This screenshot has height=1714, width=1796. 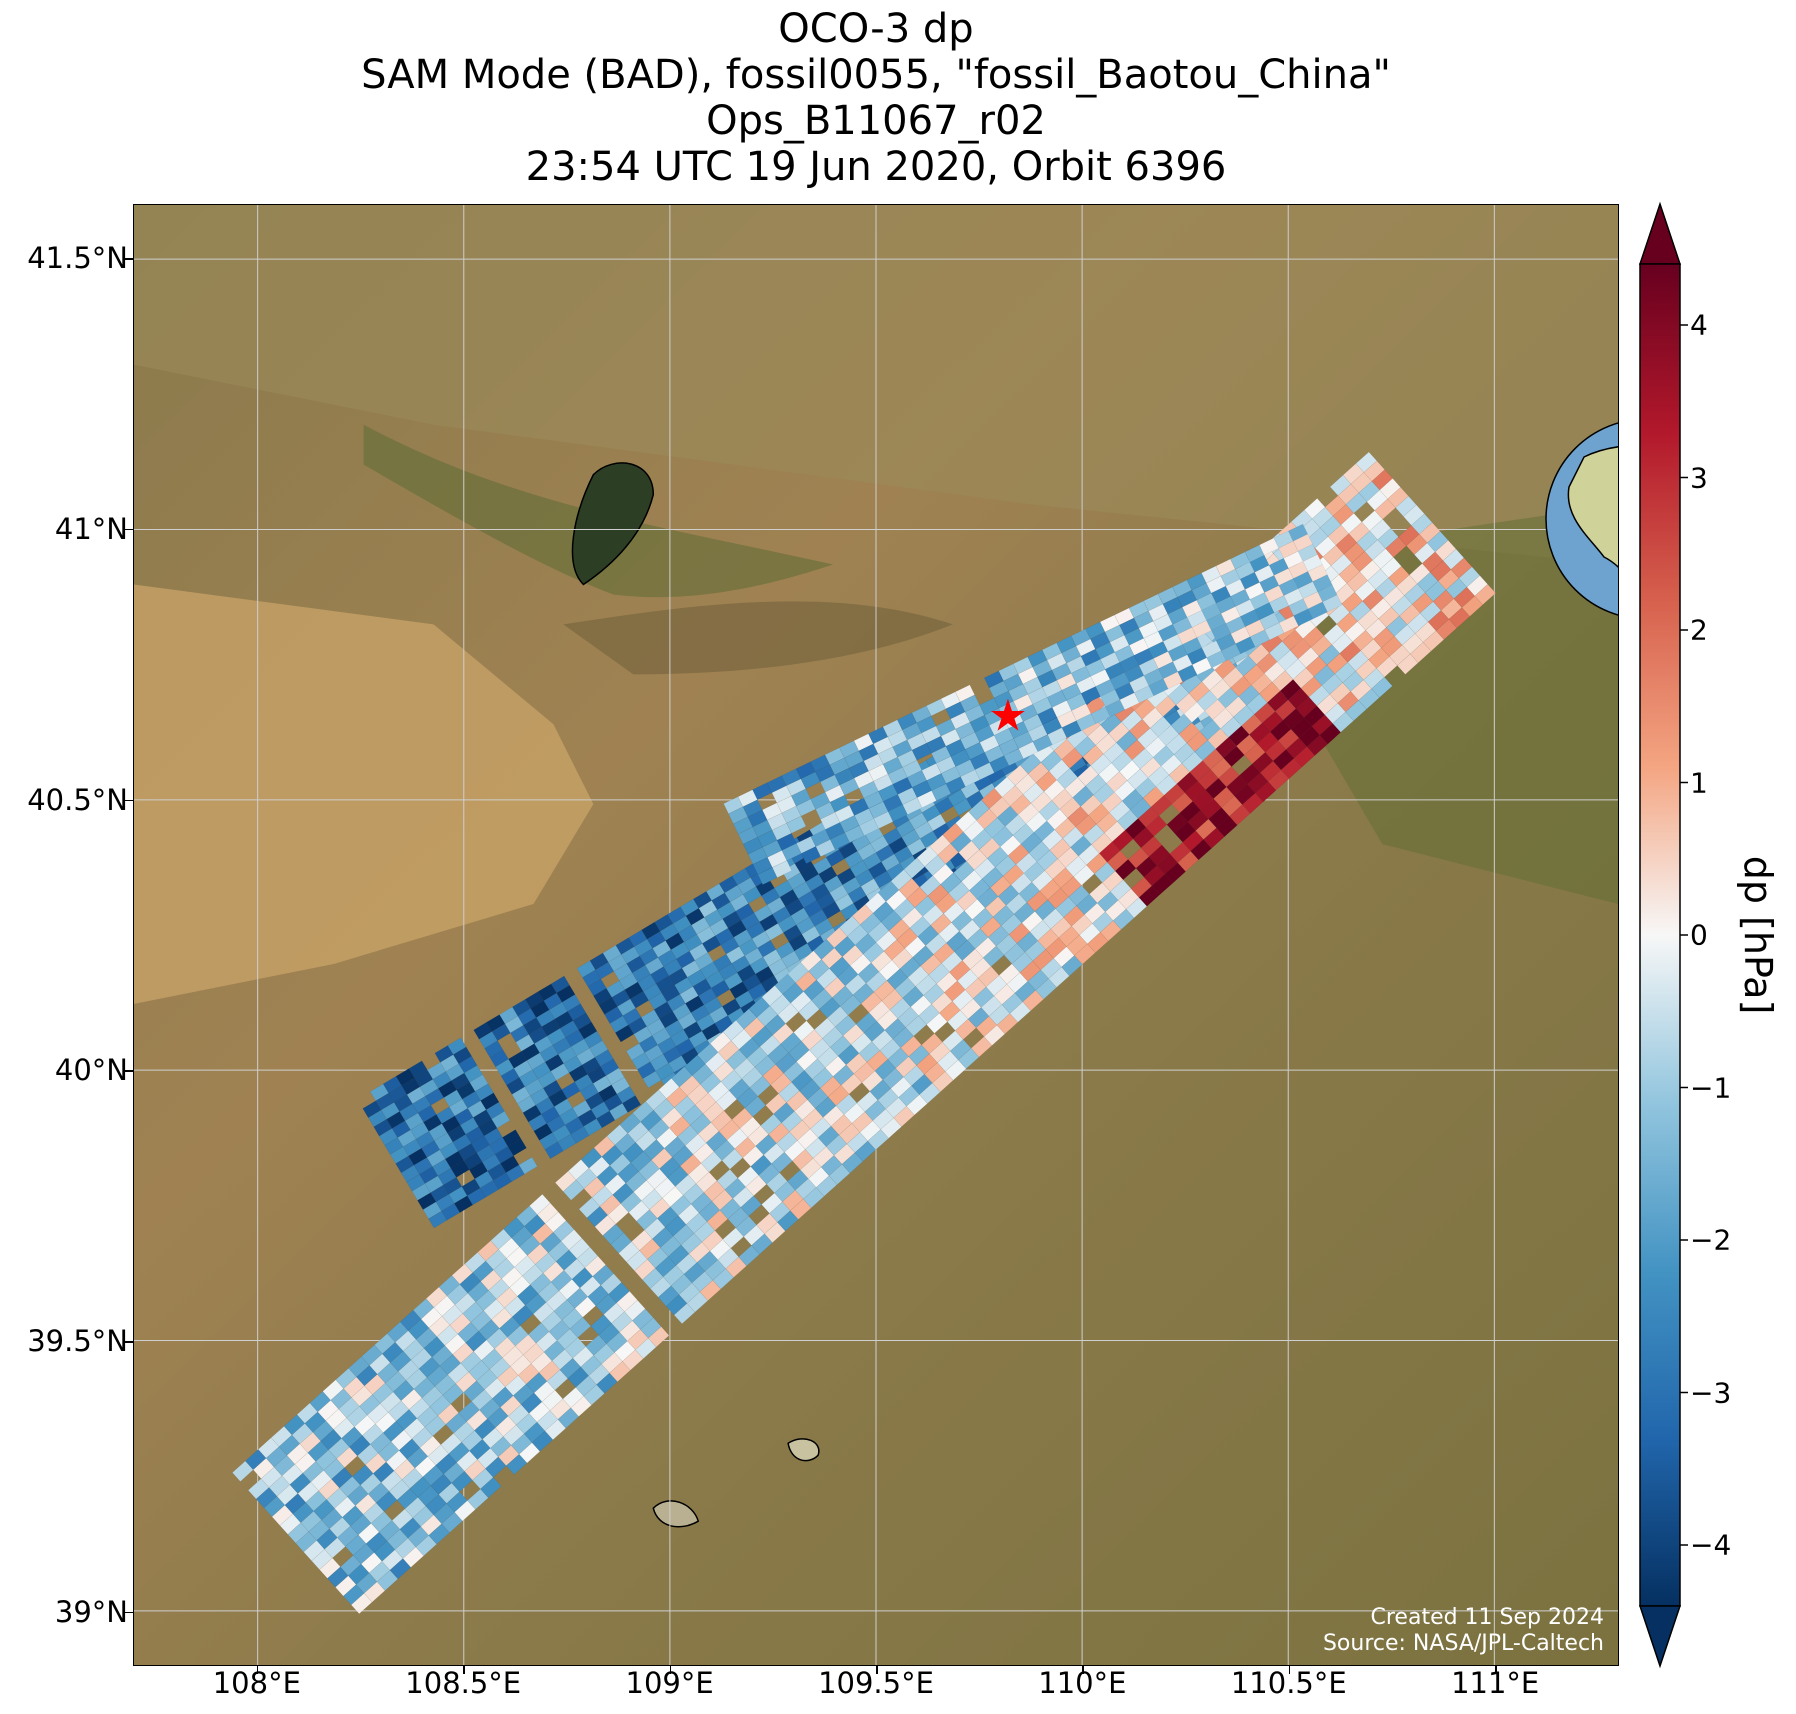 I want to click on colorbar-tick-label: −3, so click(x=1711, y=1392).